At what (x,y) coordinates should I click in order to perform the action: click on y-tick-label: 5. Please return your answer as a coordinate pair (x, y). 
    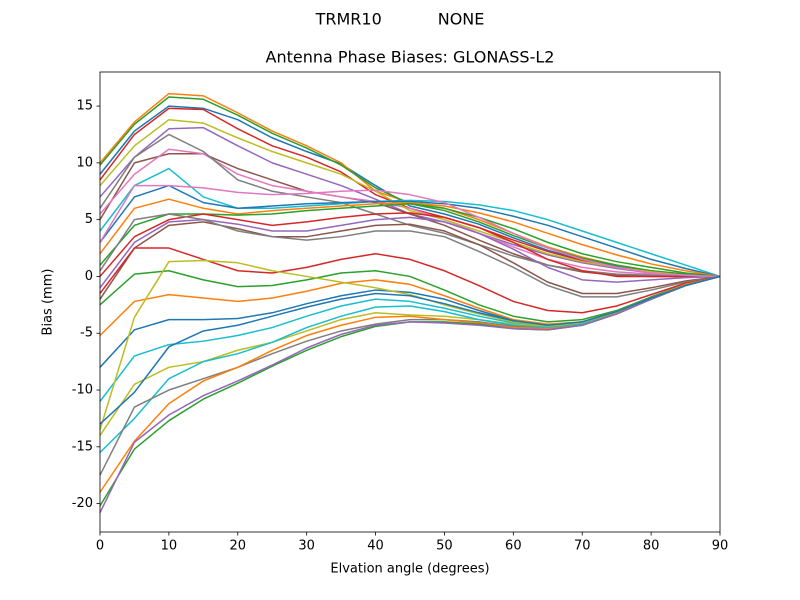
    Looking at the image, I should click on (89, 219).